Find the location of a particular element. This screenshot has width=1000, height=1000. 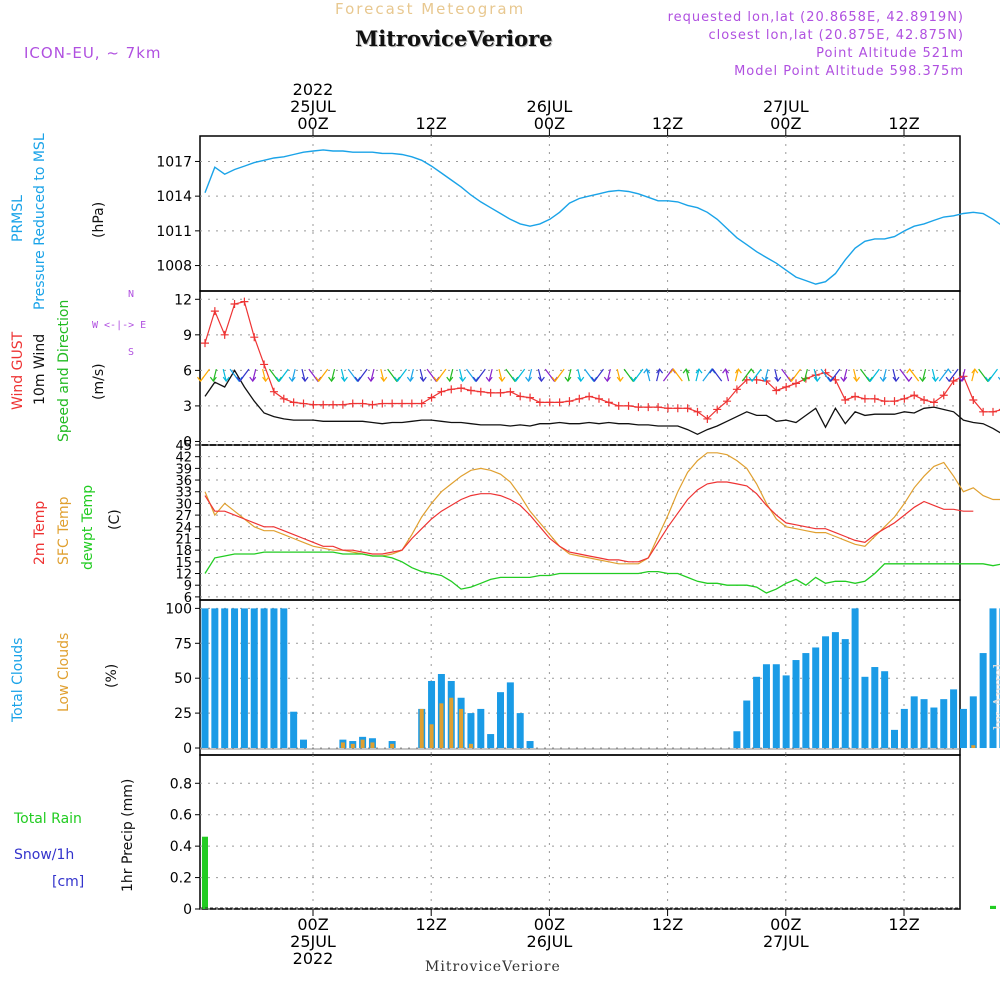

temperature-ytick-label: 24 is located at coordinates (183, 528).